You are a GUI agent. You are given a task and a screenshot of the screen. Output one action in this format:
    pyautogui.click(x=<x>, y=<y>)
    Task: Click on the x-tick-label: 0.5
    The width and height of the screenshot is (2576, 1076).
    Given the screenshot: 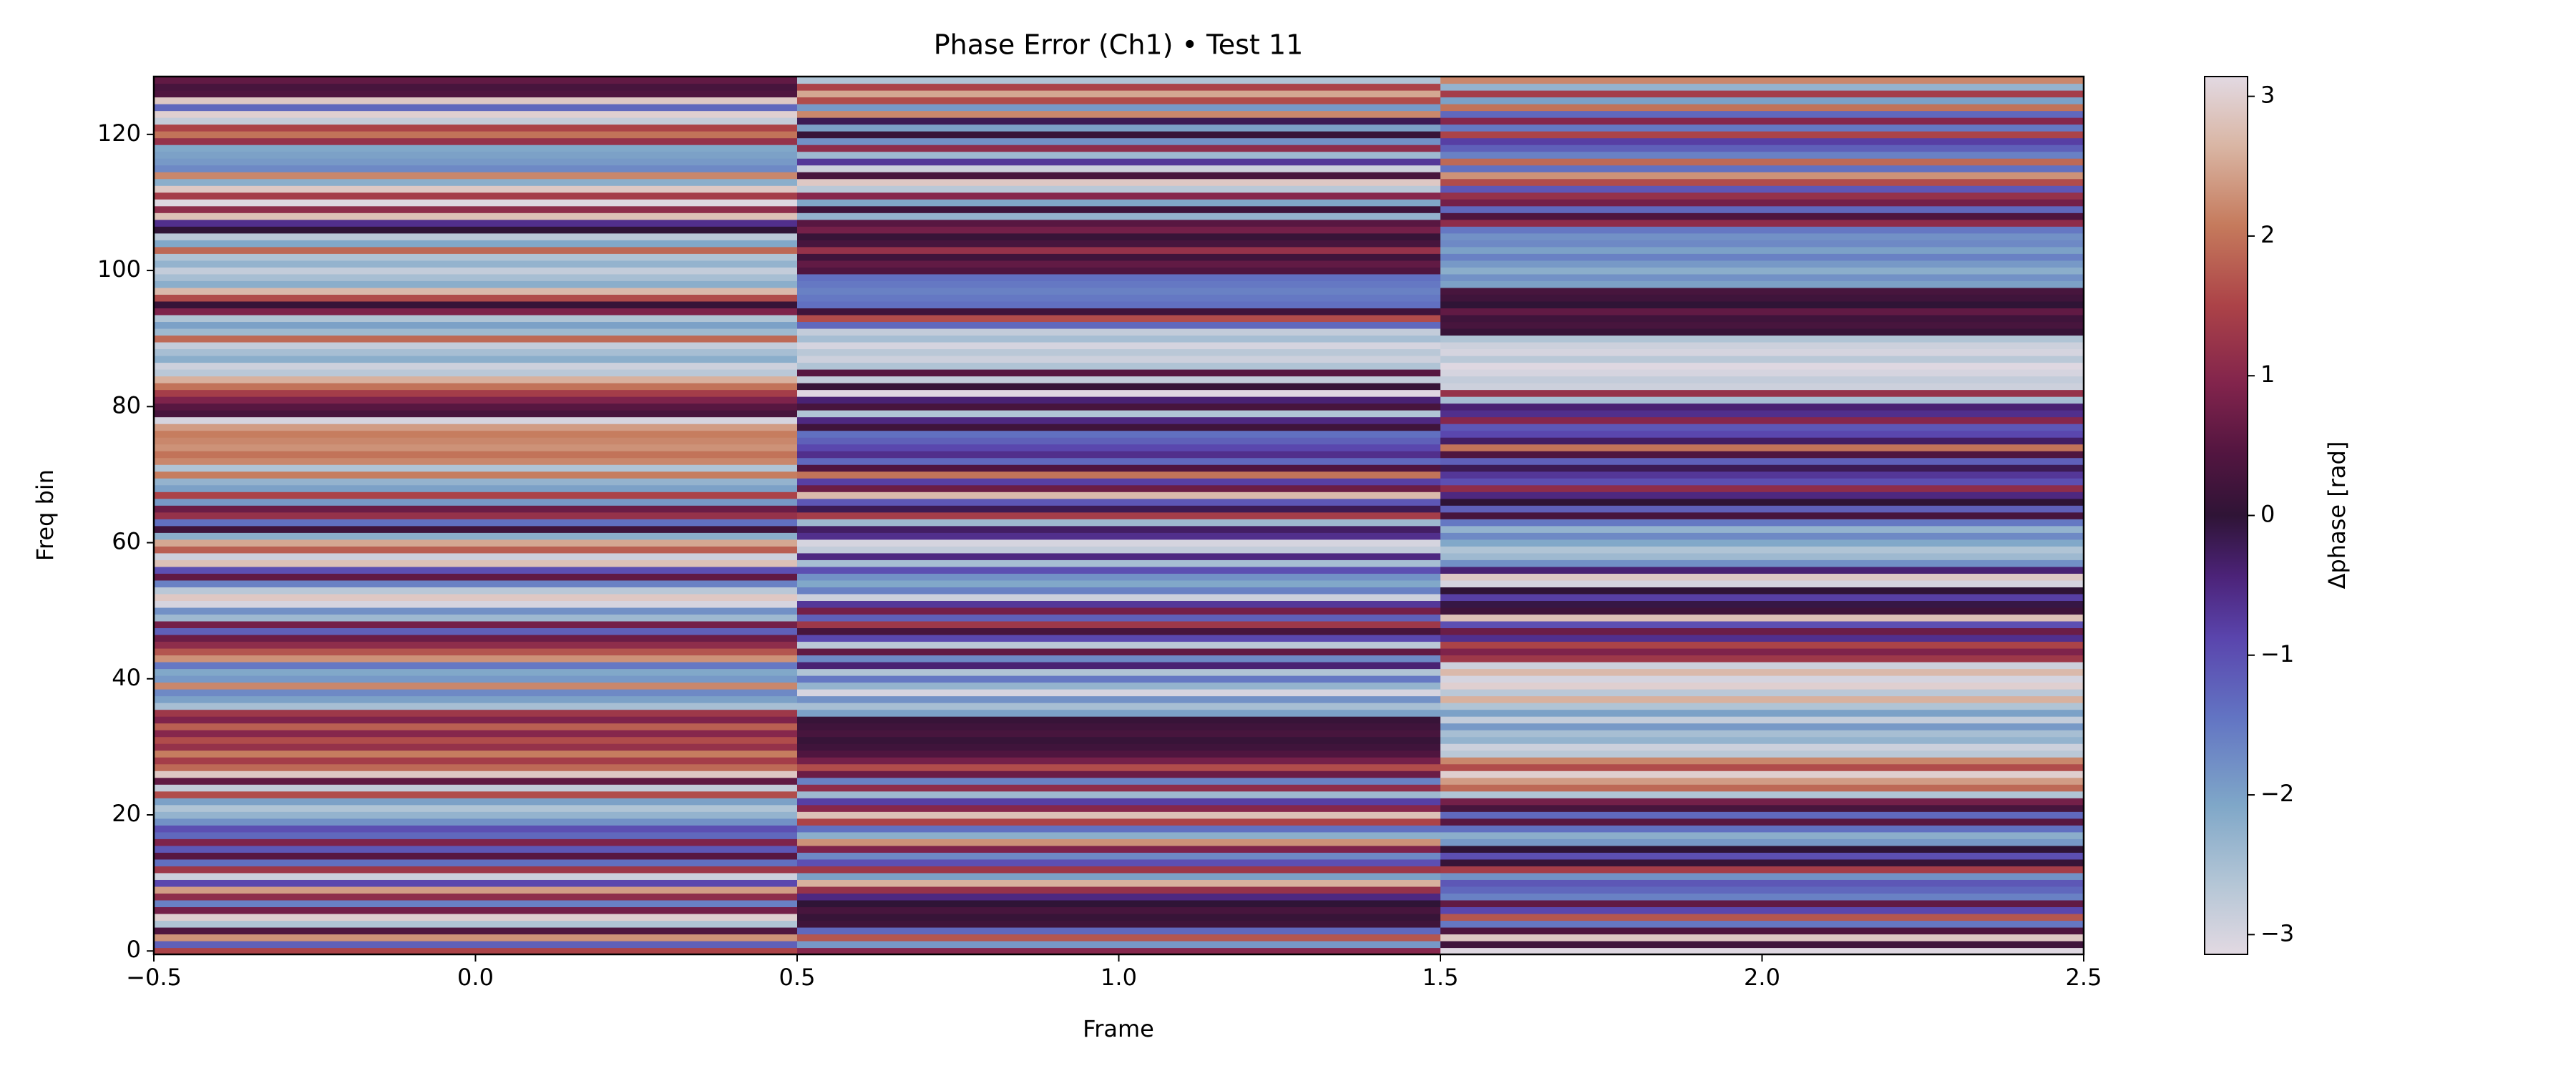 What is the action you would take?
    pyautogui.click(x=797, y=978)
    